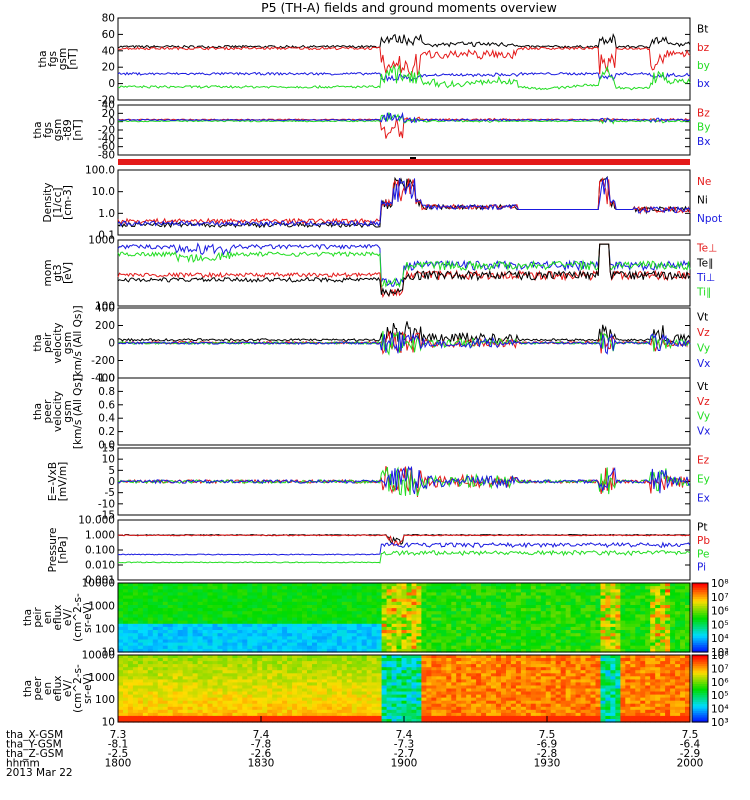 The width and height of the screenshot is (750, 800). Describe the element at coordinates (48, 617) in the screenshot. I see `y-axis-label-line: en` at that location.